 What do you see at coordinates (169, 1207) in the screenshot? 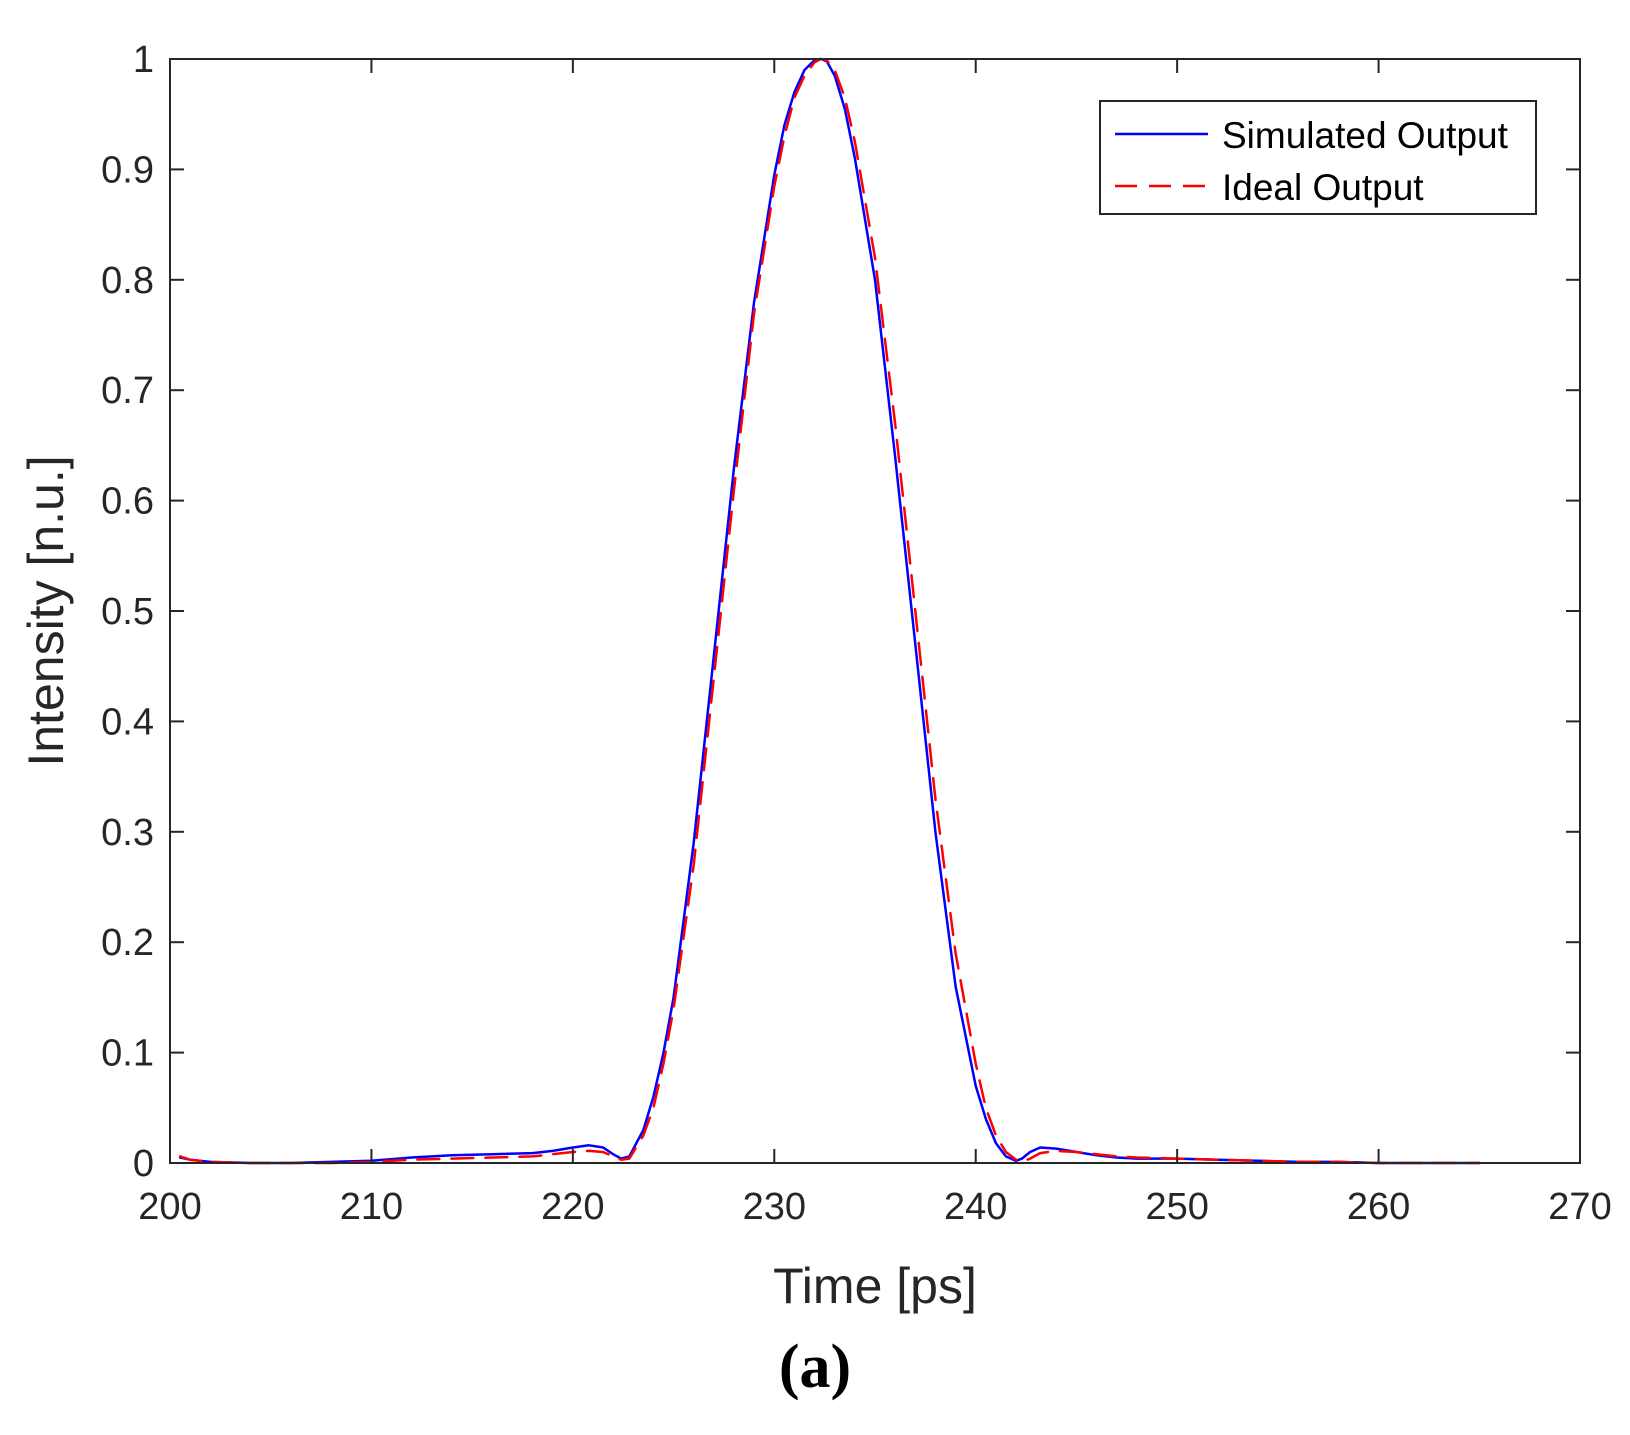
I see `x-tick-label: 200` at bounding box center [169, 1207].